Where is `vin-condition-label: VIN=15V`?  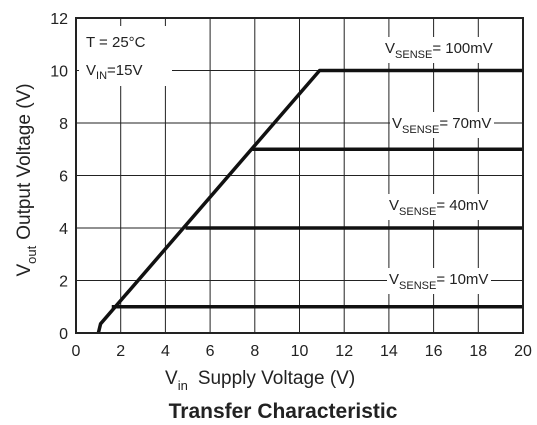 vin-condition-label: VIN=15V is located at coordinates (114, 72).